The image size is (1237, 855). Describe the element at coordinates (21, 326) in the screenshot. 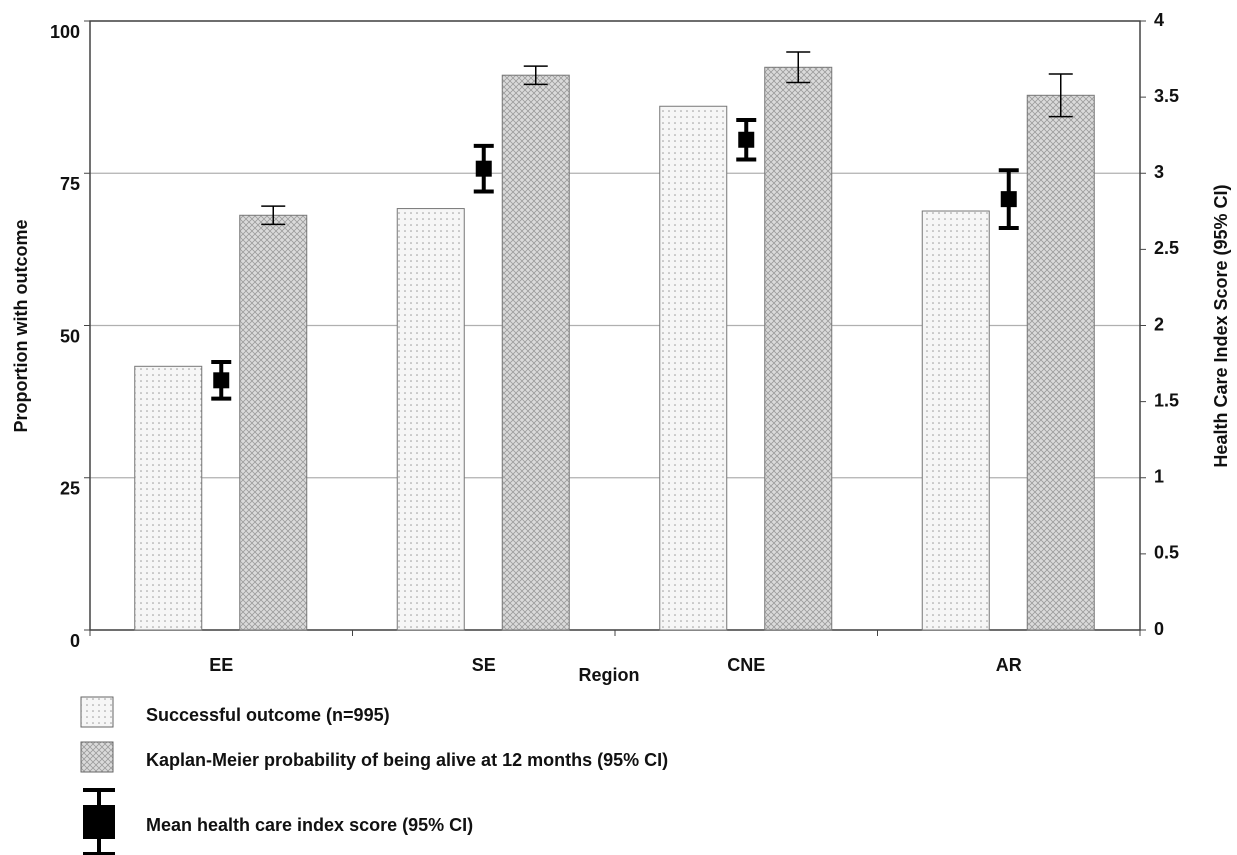

I see `y-axis-title: Proportion with outcome` at that location.